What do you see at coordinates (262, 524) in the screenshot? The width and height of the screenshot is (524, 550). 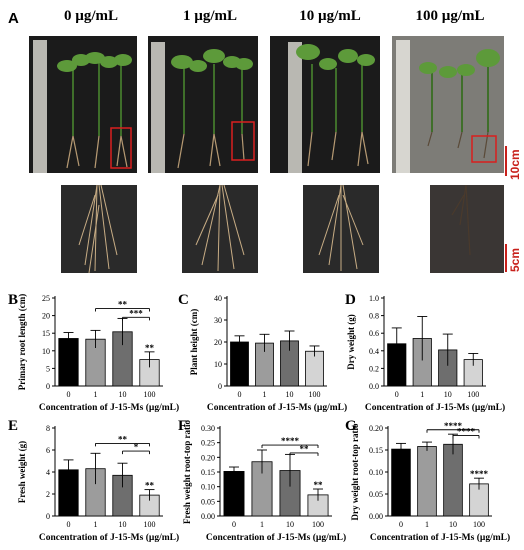 I see `x-tick-label-f: 1` at bounding box center [262, 524].